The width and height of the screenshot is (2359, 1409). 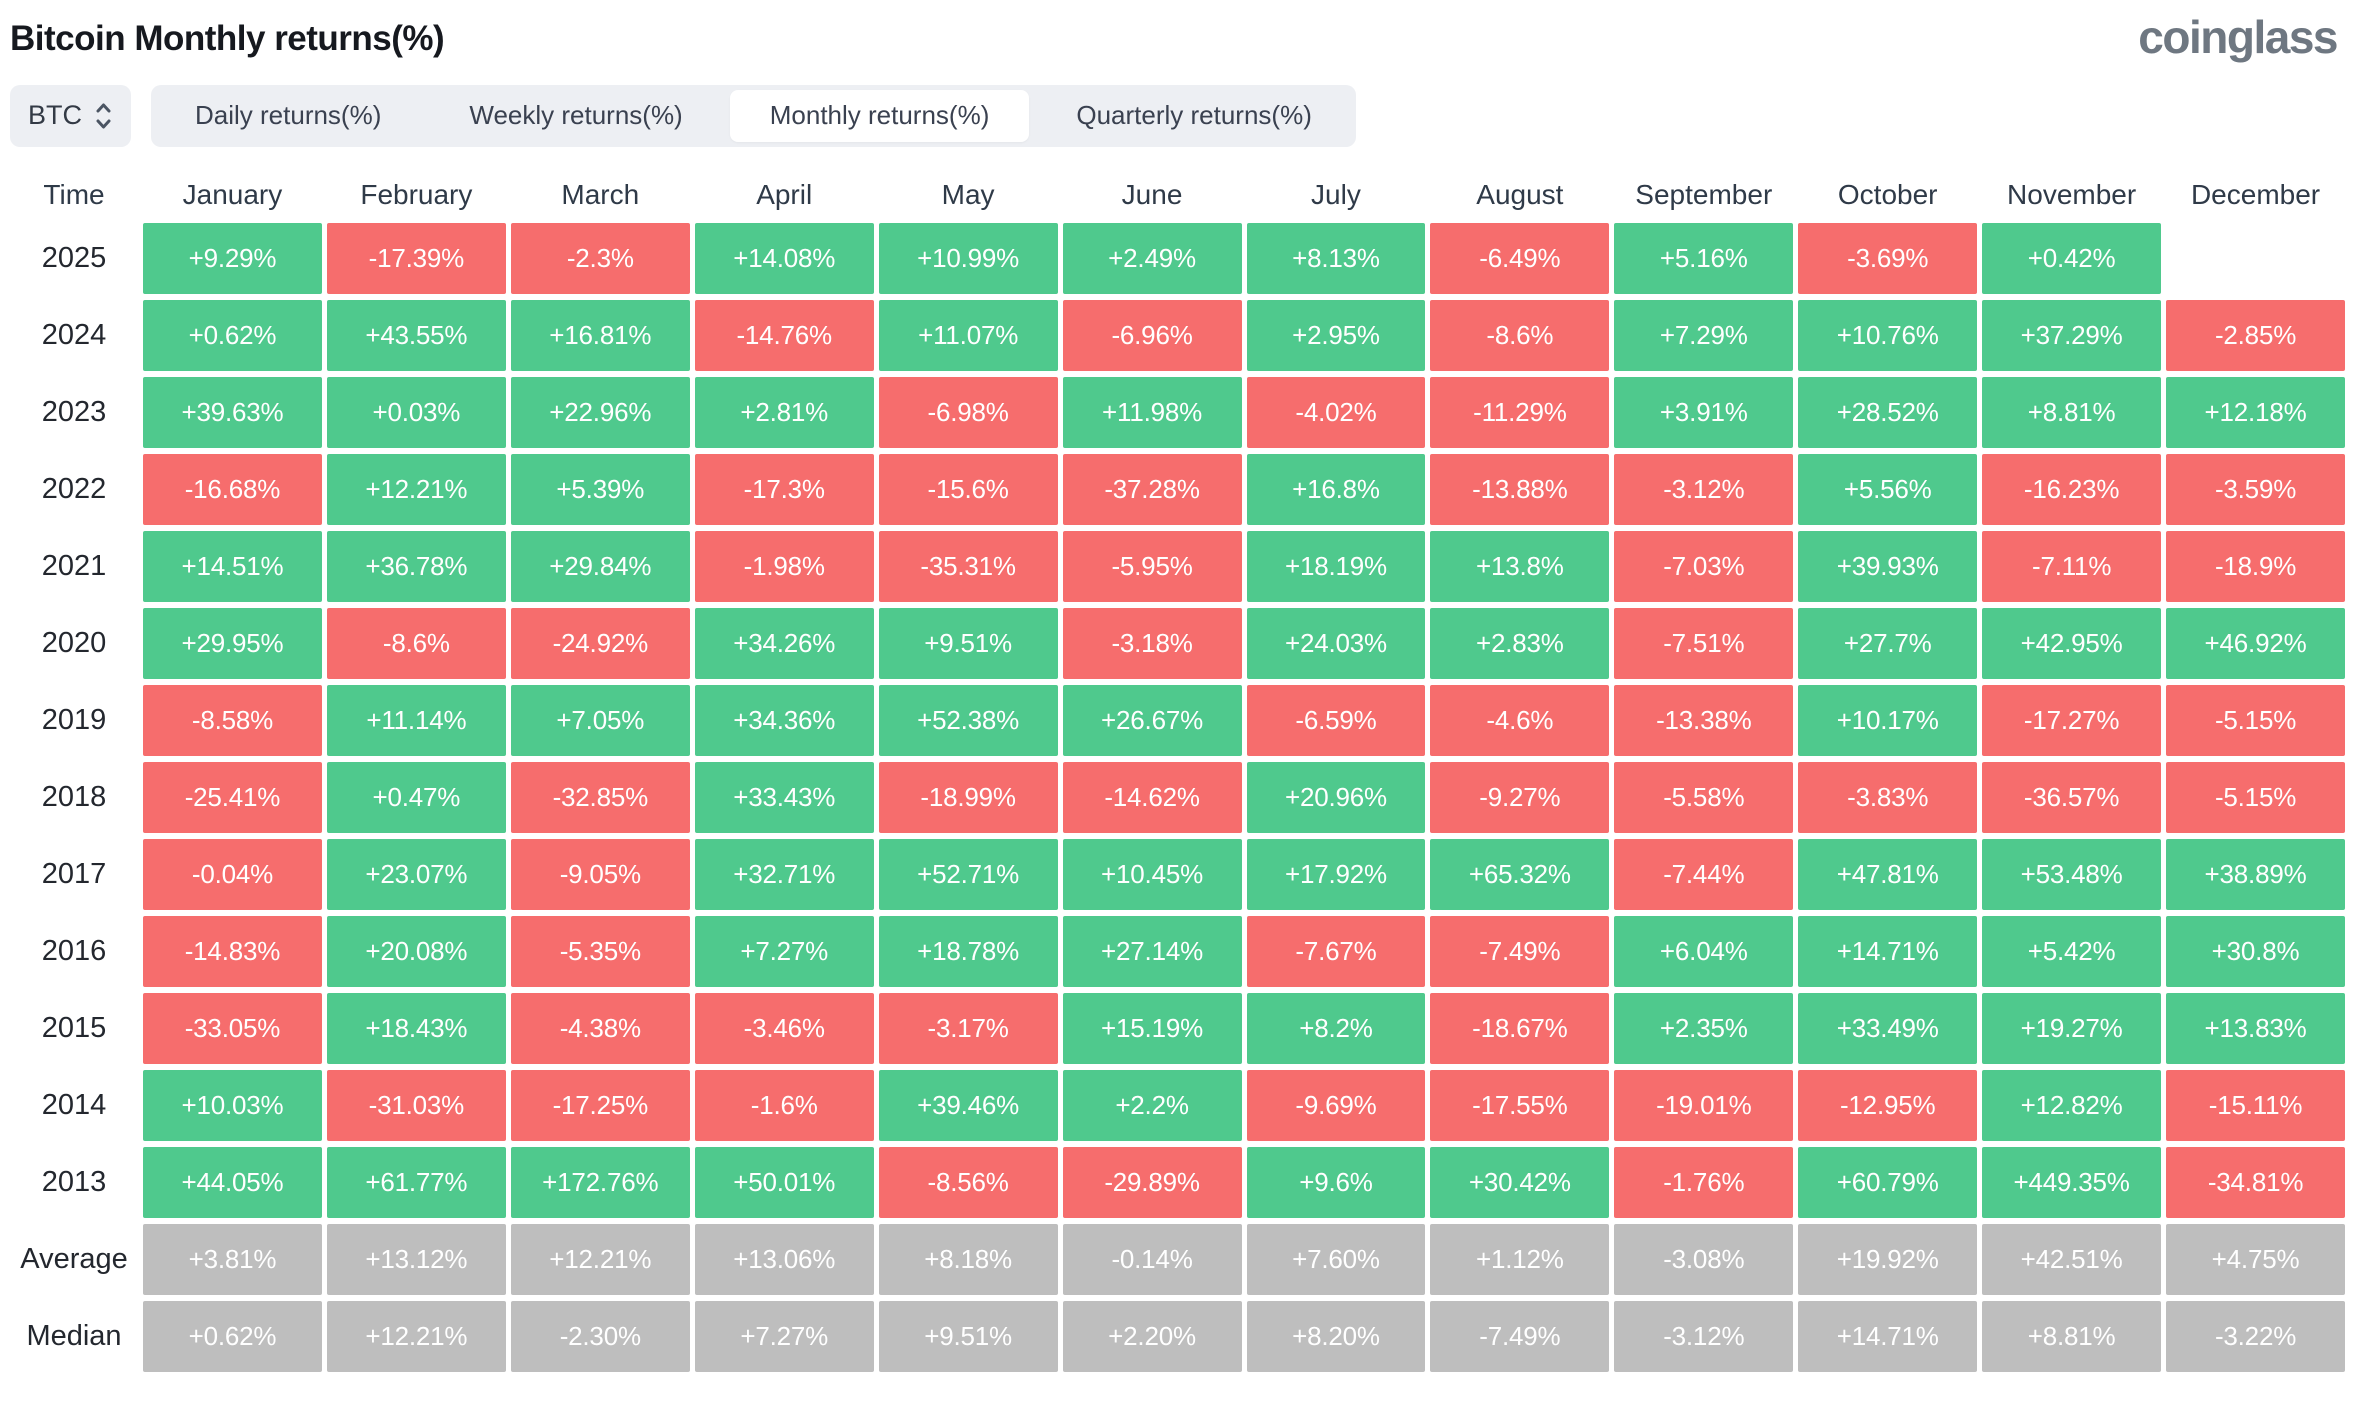 I want to click on return-cell: +60.79%, so click(x=1888, y=1182).